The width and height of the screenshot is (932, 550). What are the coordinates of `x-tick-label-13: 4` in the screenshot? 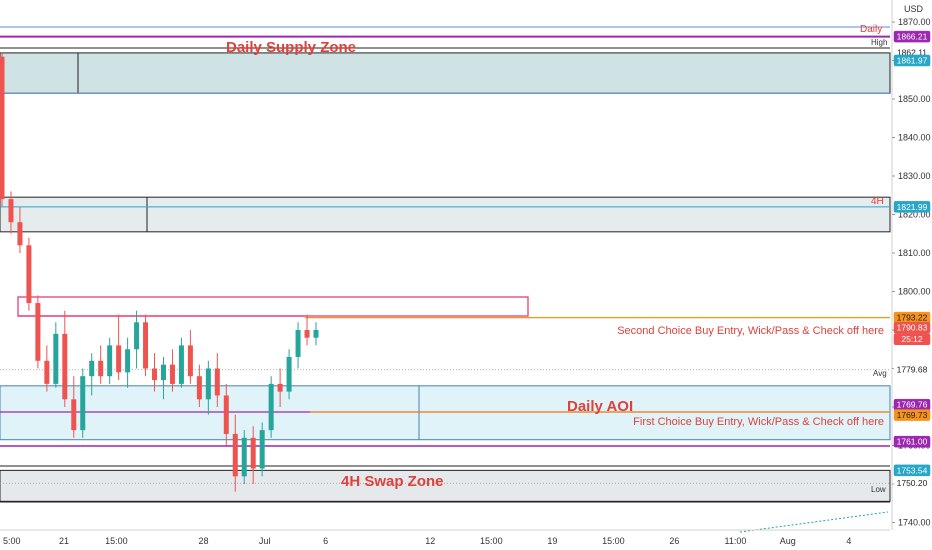 It's located at (848, 541).